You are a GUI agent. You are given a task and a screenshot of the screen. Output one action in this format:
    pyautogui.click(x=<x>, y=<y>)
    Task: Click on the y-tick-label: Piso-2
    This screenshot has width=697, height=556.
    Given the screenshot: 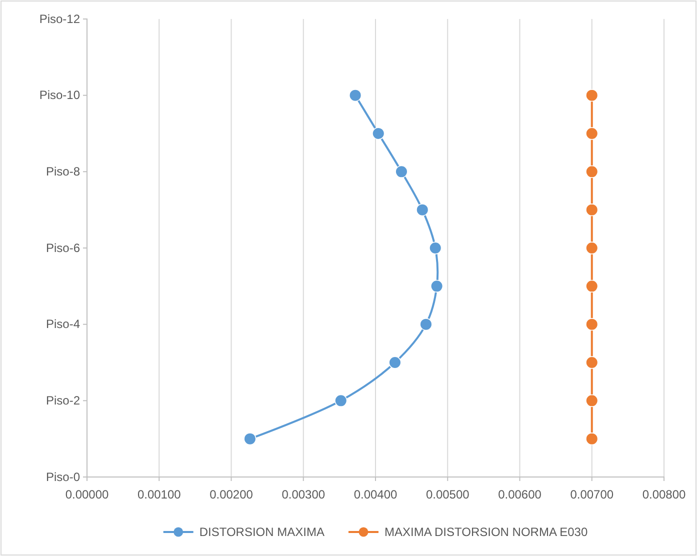 What is the action you would take?
    pyautogui.click(x=63, y=401)
    